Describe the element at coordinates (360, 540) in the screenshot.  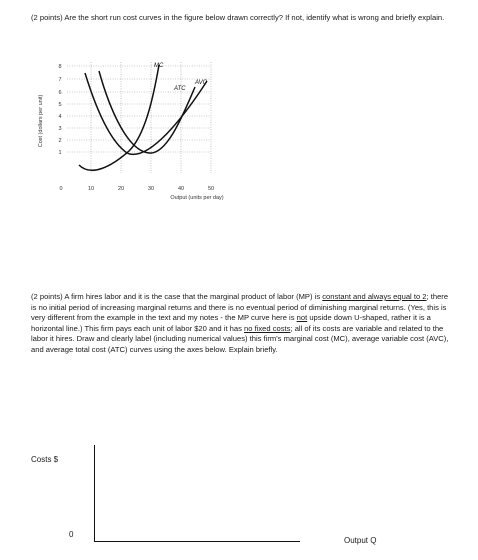
I see `output-axis-label: Output Q` at that location.